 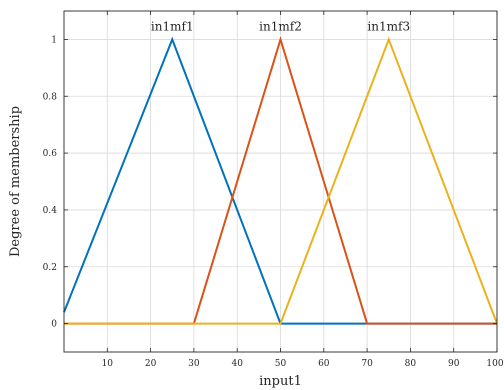 What do you see at coordinates (172, 26) in the screenshot?
I see `series-label-in1mf1: in1mf1` at bounding box center [172, 26].